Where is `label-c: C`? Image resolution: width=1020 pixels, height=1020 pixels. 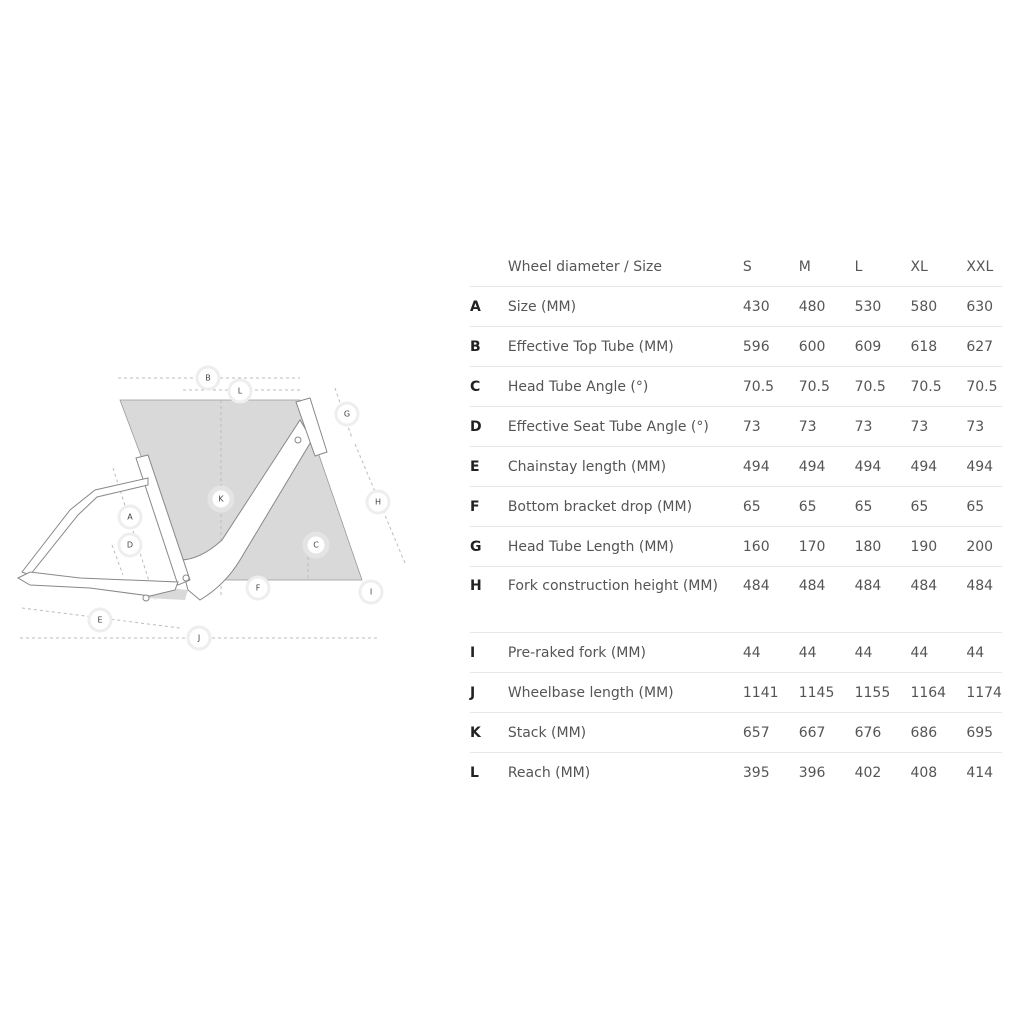
label-c: C is located at coordinates (316, 545).